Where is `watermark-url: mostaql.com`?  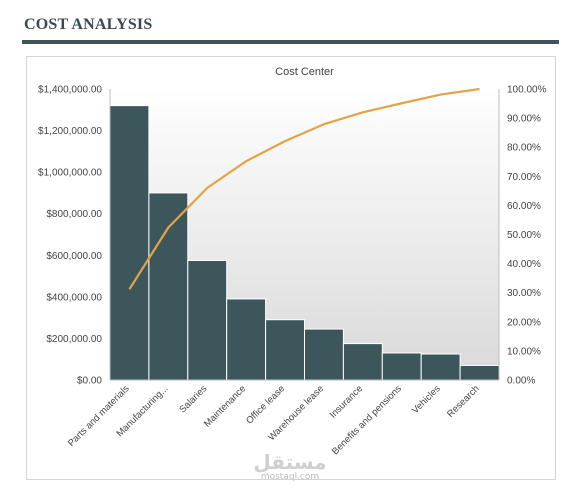 watermark-url: mostaql.com is located at coordinates (290, 477).